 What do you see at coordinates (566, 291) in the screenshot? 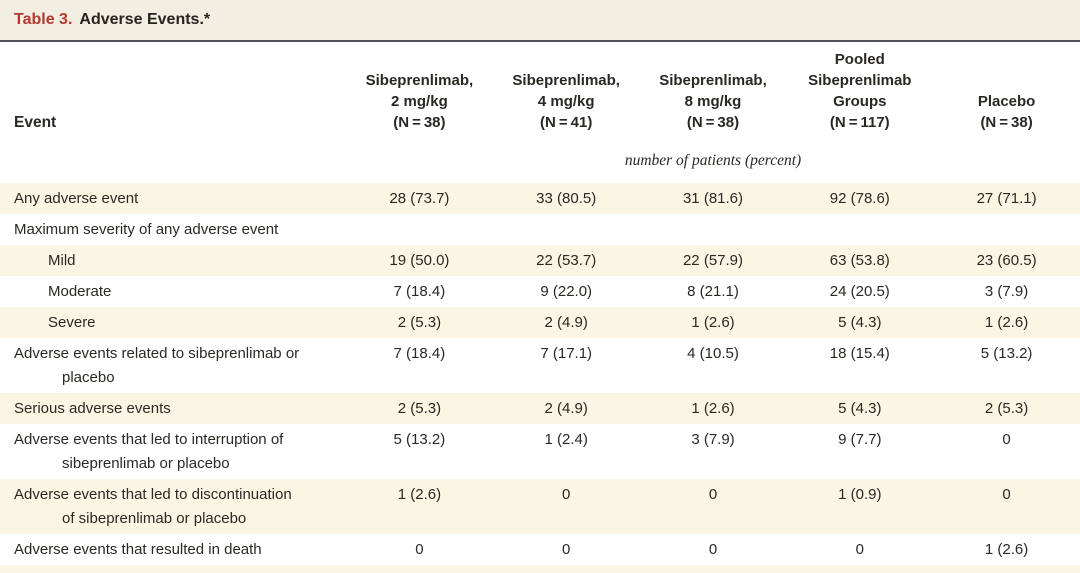
I see `value-cell: 9 (22.0)` at bounding box center [566, 291].